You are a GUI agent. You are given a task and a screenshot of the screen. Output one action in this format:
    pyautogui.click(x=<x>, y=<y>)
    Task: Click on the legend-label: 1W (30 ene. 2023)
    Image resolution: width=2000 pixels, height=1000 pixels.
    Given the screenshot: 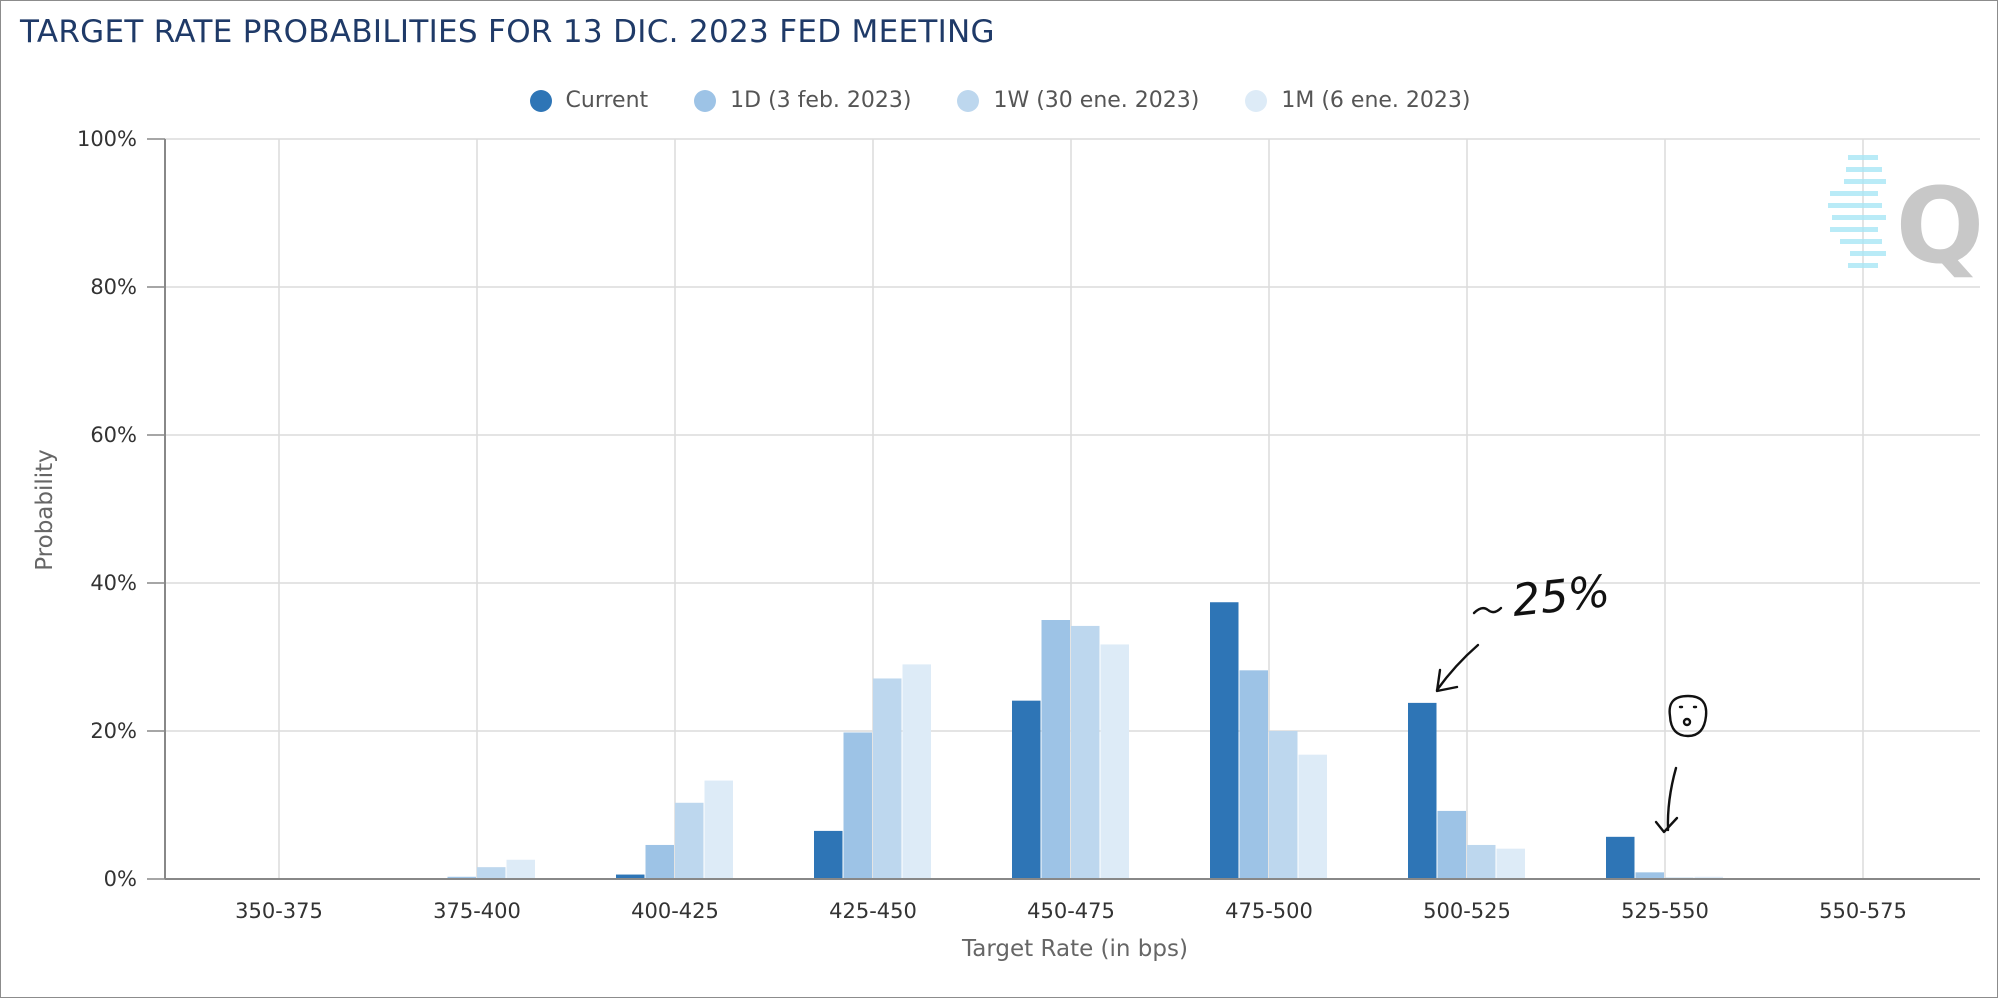 What is the action you would take?
    pyautogui.click(x=1096, y=100)
    